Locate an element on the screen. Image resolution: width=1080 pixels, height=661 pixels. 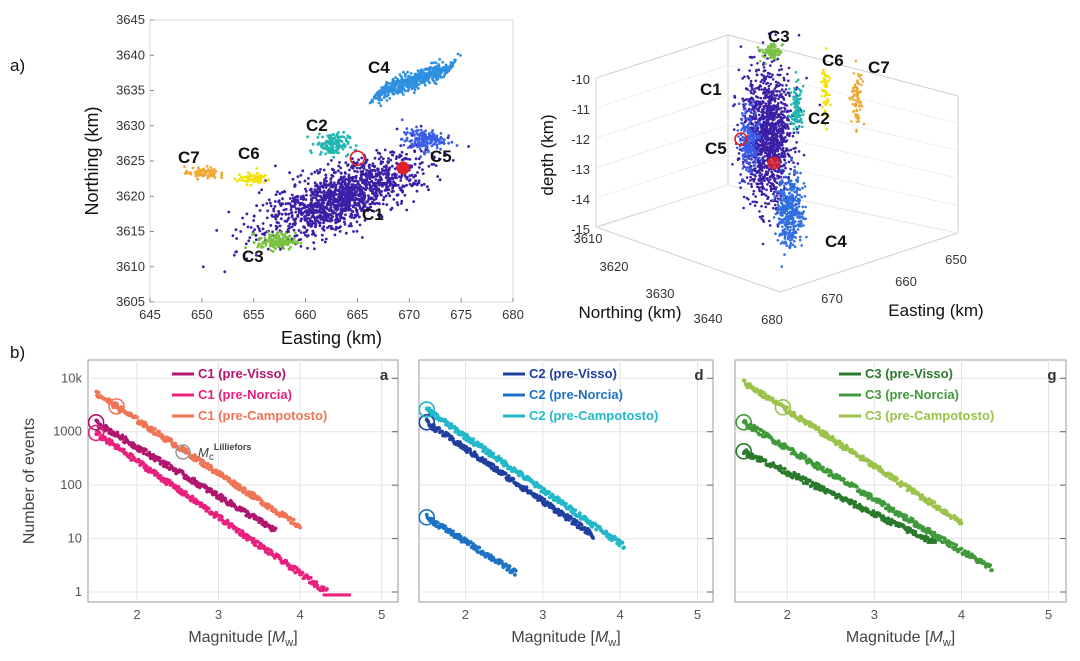
map-y-tick-label: 3635 is located at coordinates (130, 90).